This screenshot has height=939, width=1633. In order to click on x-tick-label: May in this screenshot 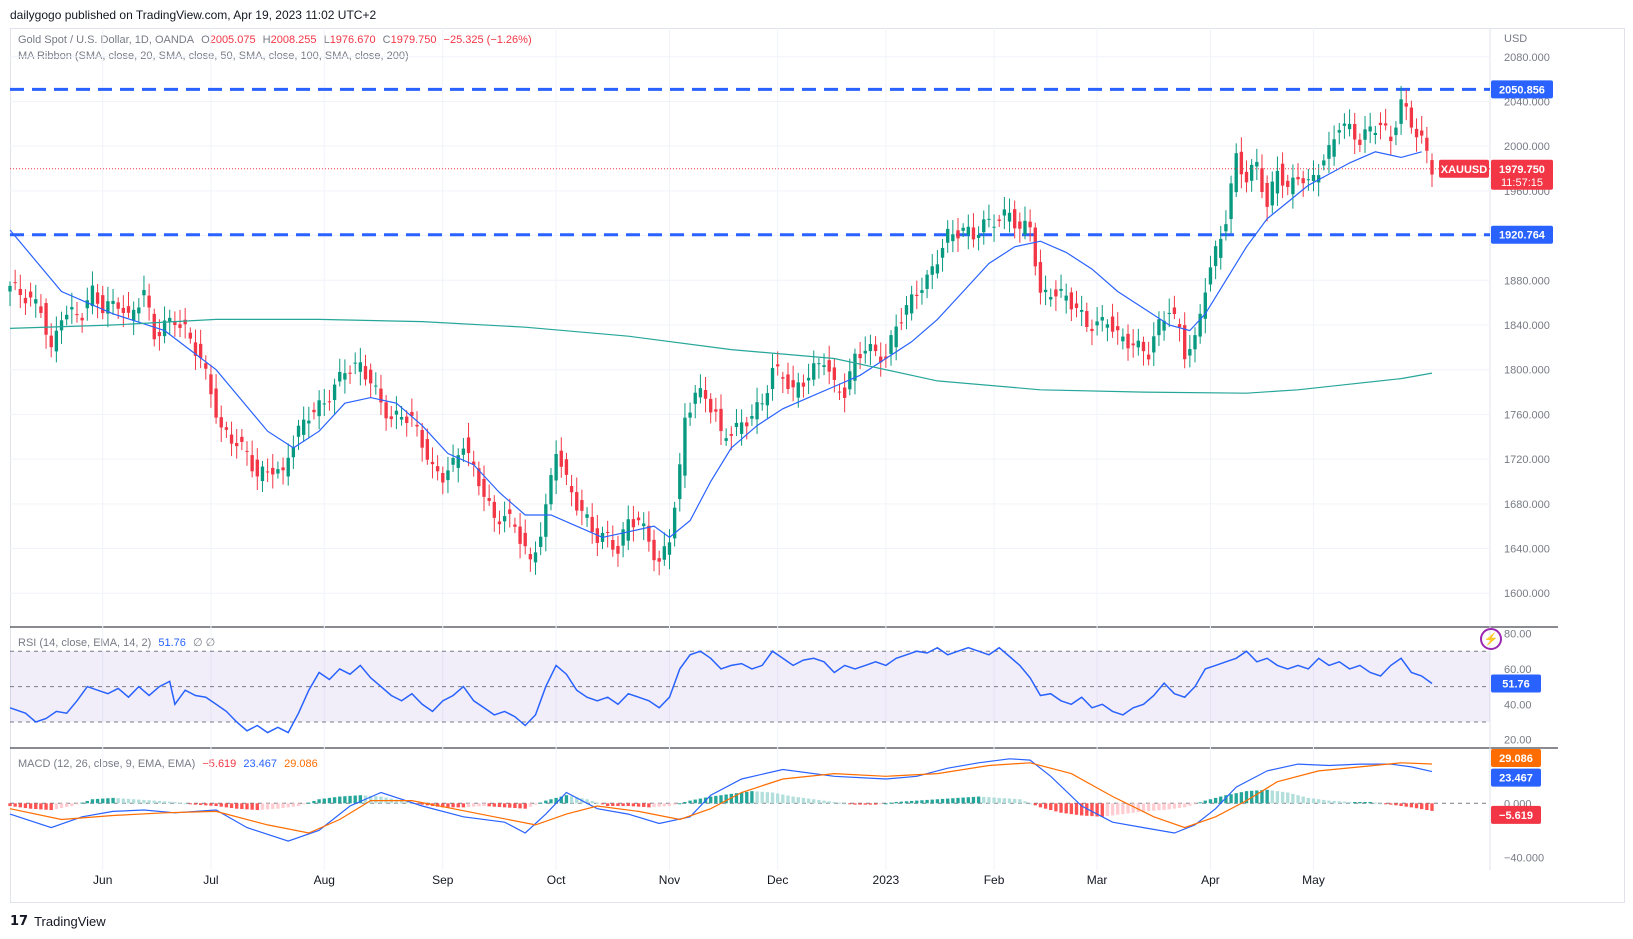, I will do `click(1313, 880)`.